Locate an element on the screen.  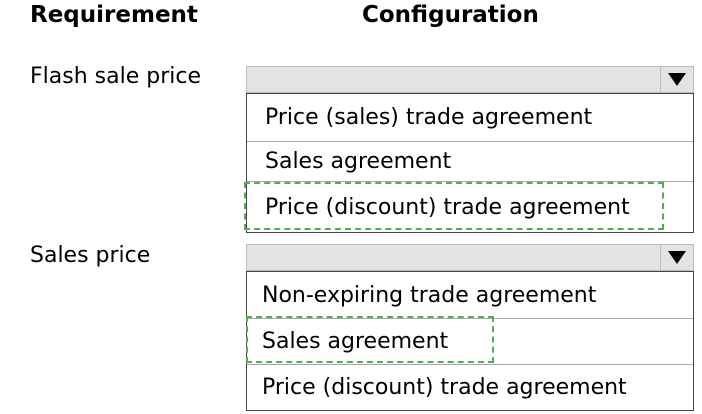
flash-sale-price-dropdown is located at coordinates (470, 79).